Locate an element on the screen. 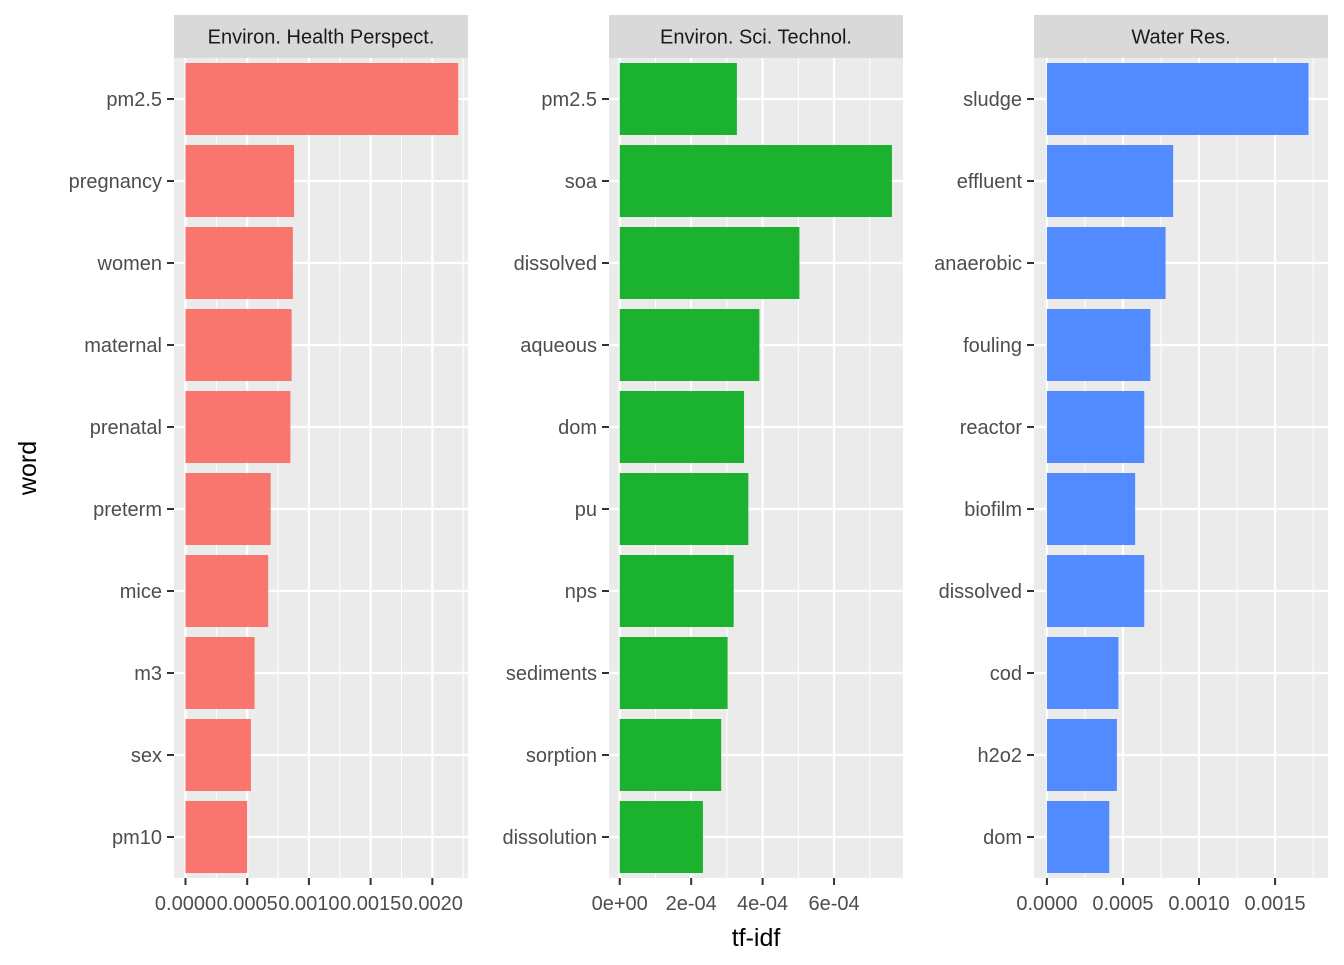  y-tick-label: fouling is located at coordinates (992, 346).